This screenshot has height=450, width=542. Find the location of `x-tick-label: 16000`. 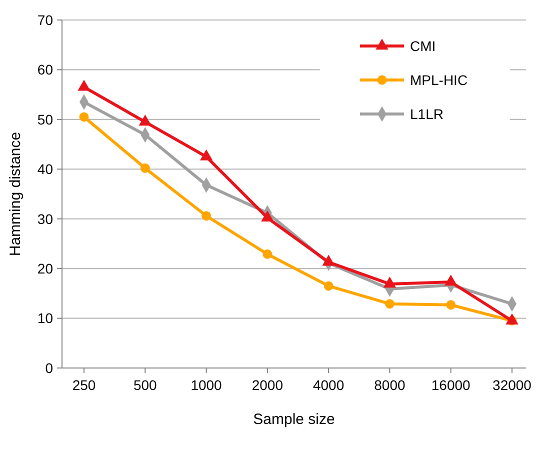

x-tick-label: 16000 is located at coordinates (451, 385).